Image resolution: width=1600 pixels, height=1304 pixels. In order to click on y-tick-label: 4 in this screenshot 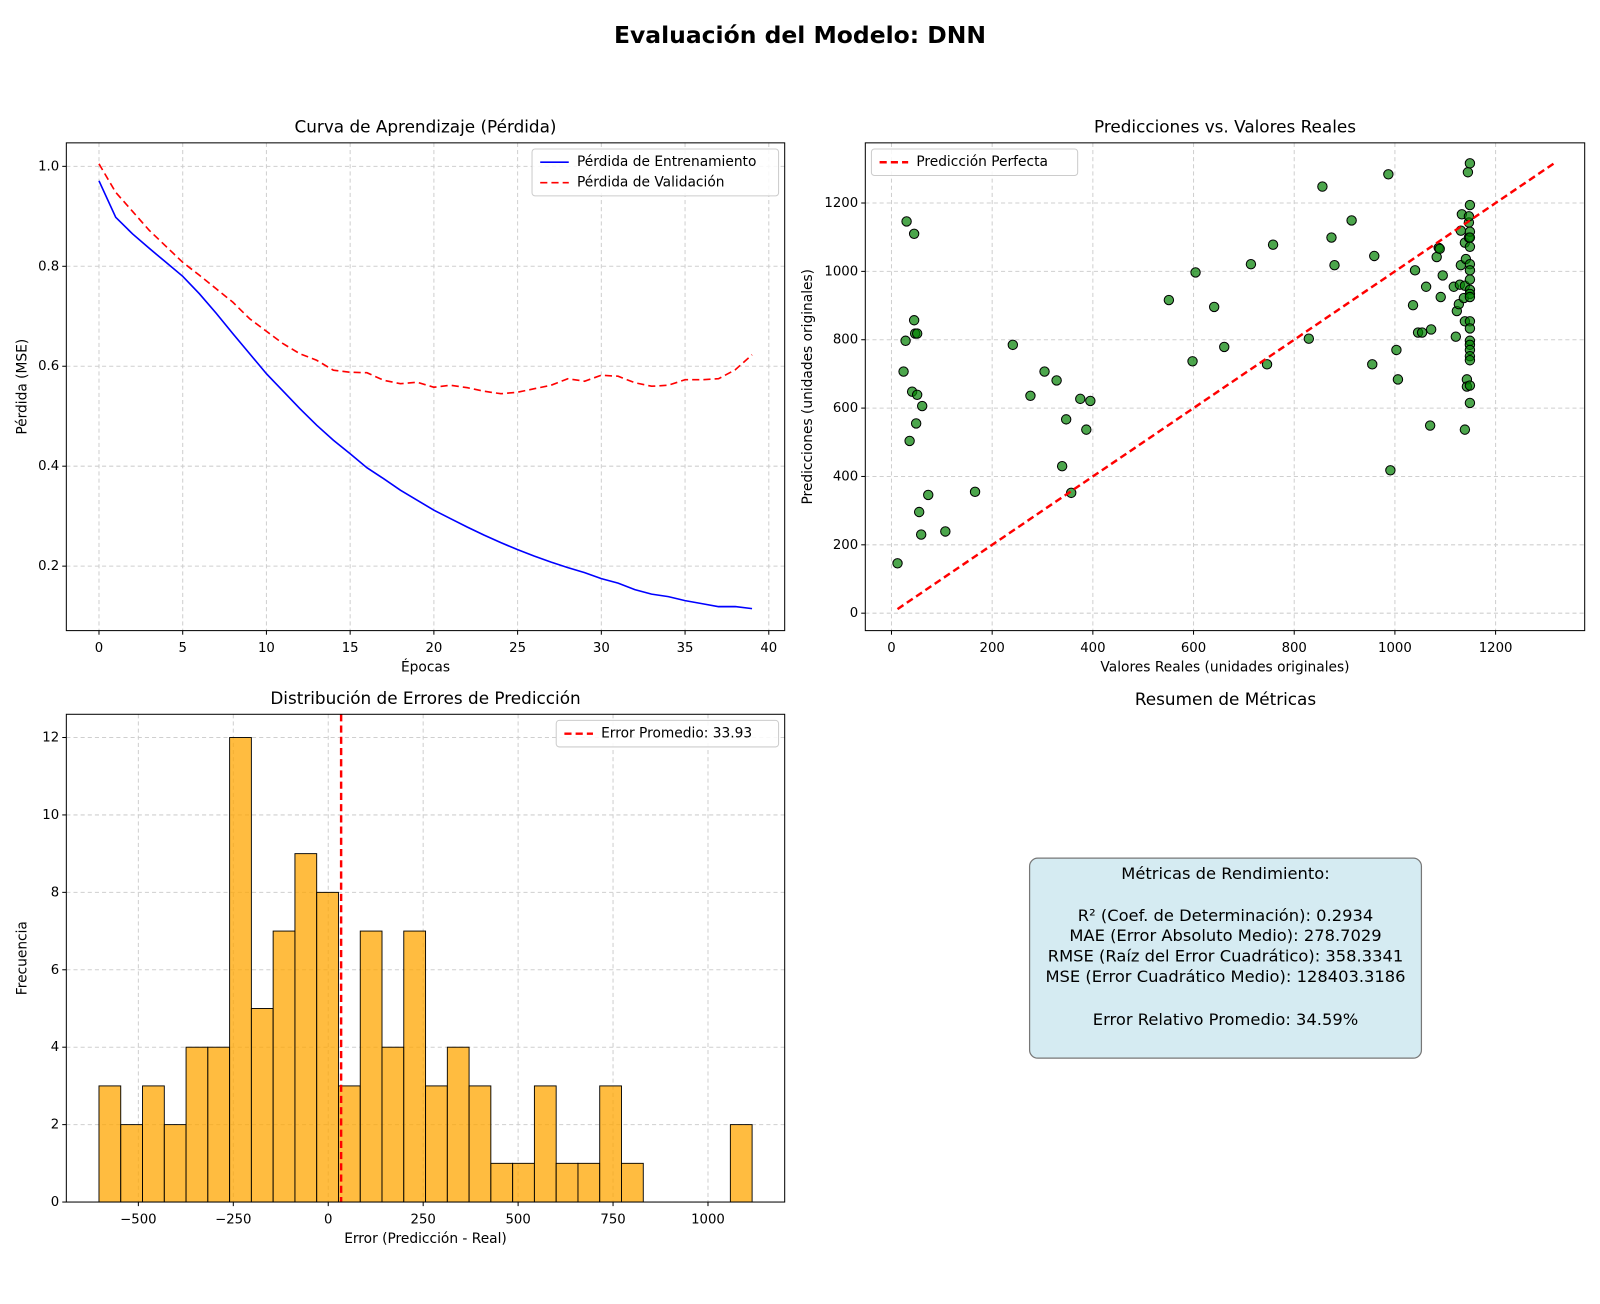, I will do `click(55, 1047)`.